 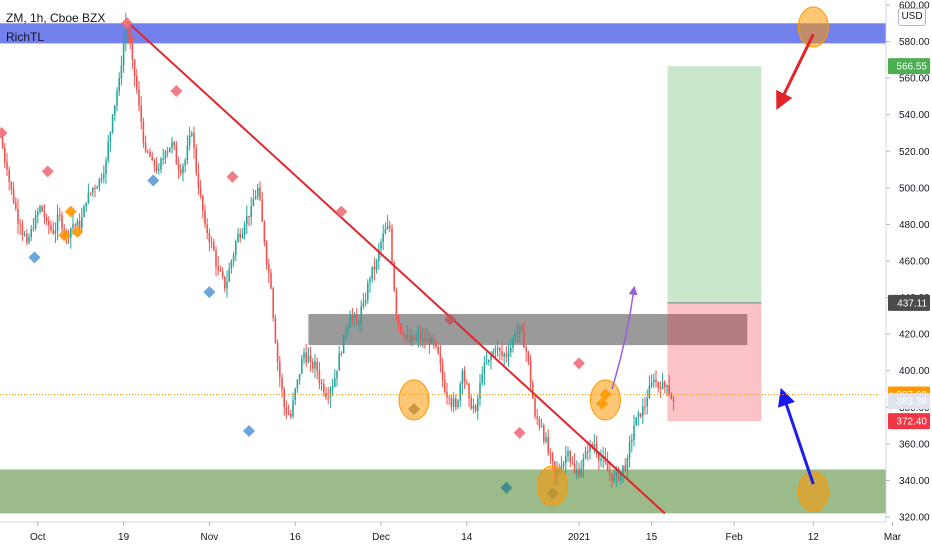 I want to click on y-tick-label: 320.00, so click(x=914, y=518).